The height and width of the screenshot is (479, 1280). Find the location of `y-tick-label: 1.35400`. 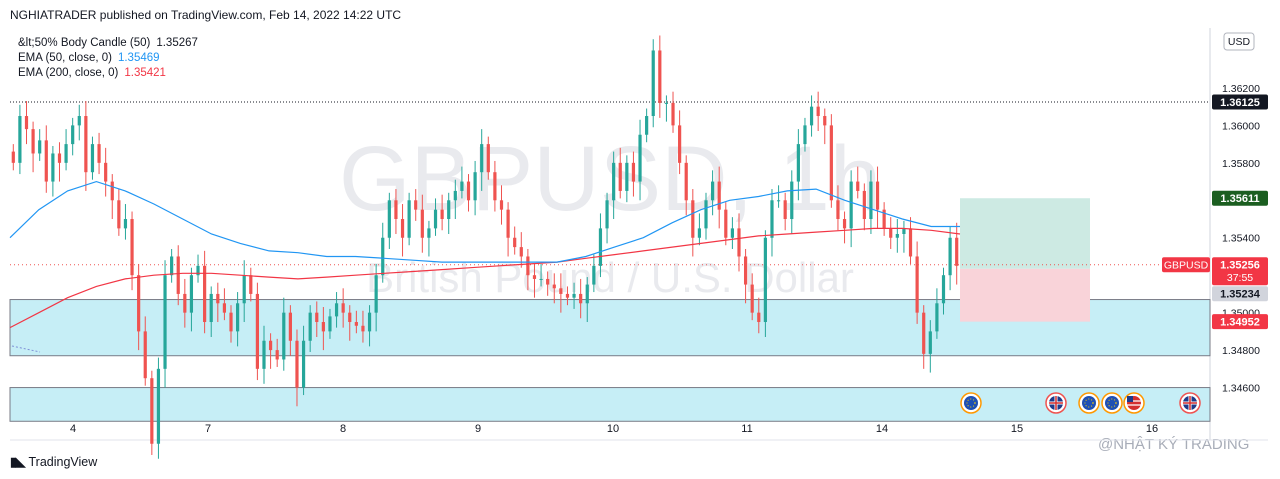

y-tick-label: 1.35400 is located at coordinates (1241, 239).